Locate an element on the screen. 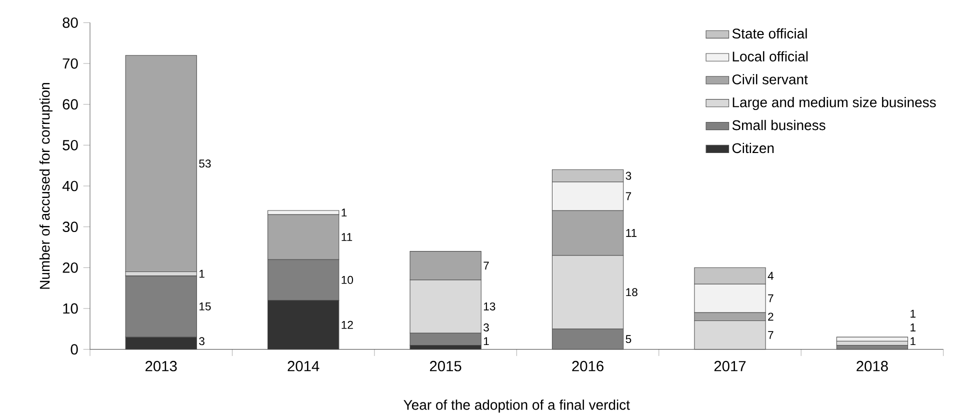 The image size is (964, 420). y-tick-label: 60 is located at coordinates (70, 104).